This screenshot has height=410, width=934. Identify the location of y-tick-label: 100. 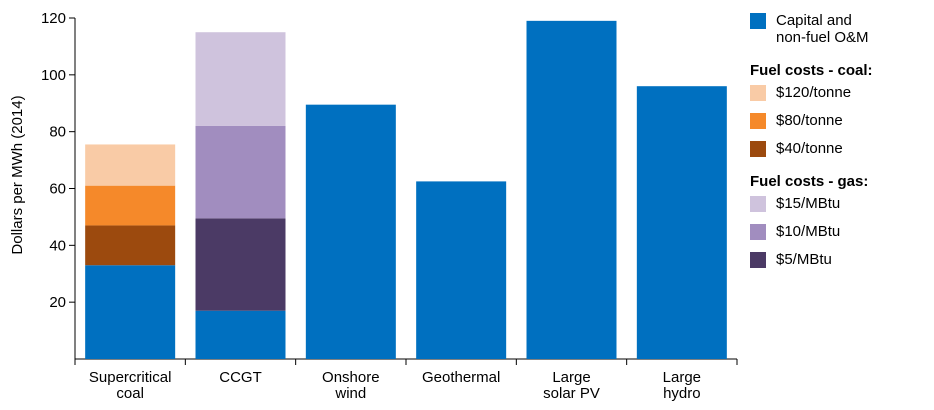
(53, 75).